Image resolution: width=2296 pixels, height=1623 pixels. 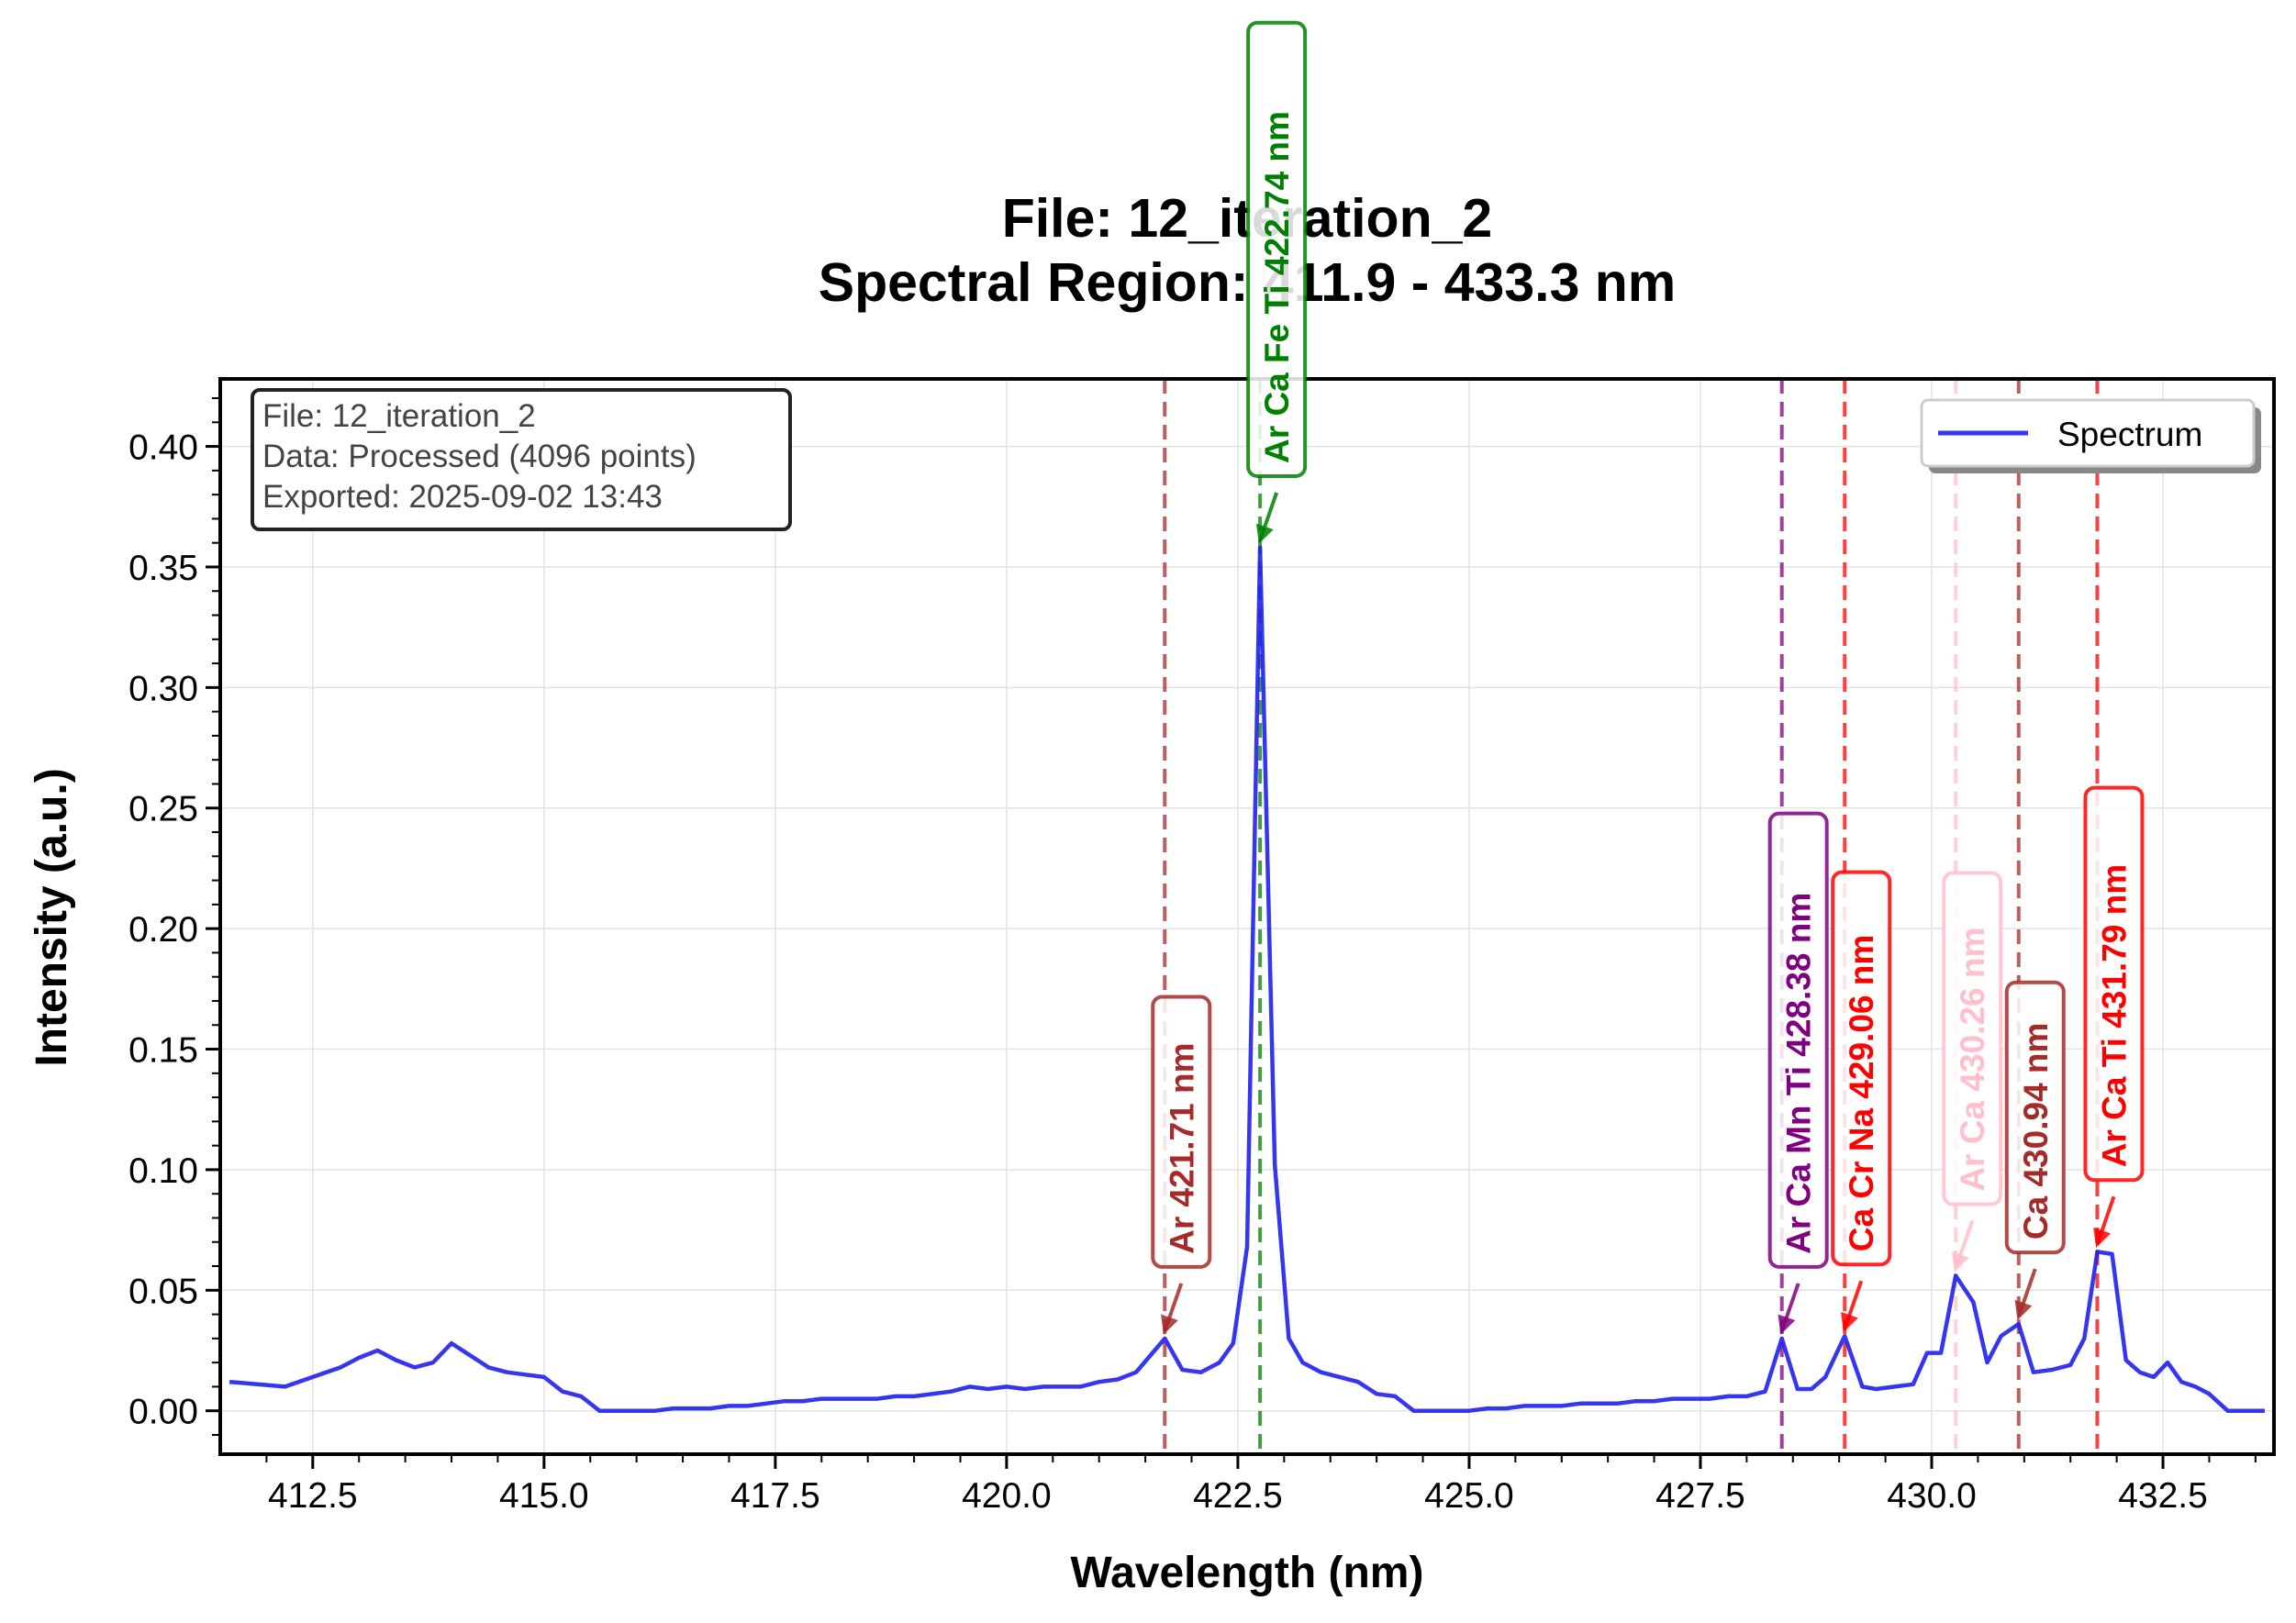 I want to click on x-tick-label: 412.5, so click(x=313, y=1496).